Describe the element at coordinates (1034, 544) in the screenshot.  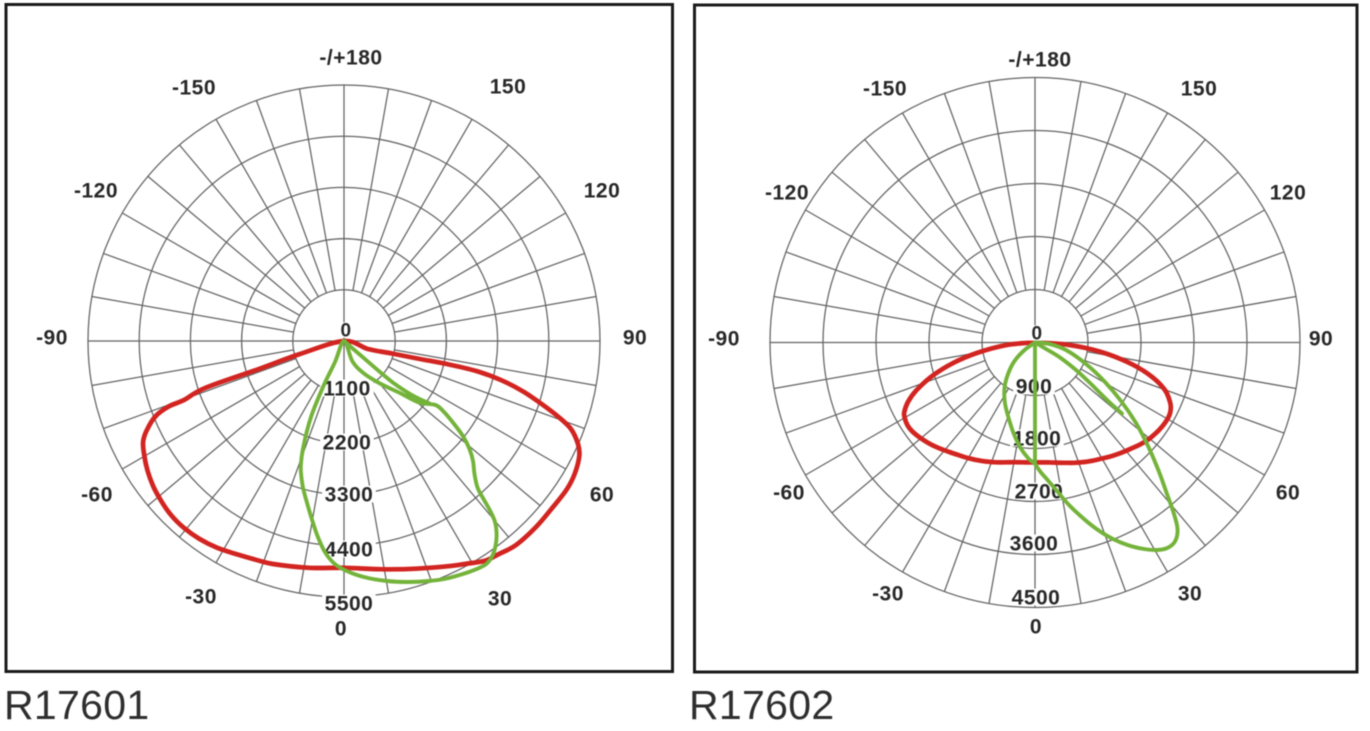
I see `svg-text: 3600` at that location.